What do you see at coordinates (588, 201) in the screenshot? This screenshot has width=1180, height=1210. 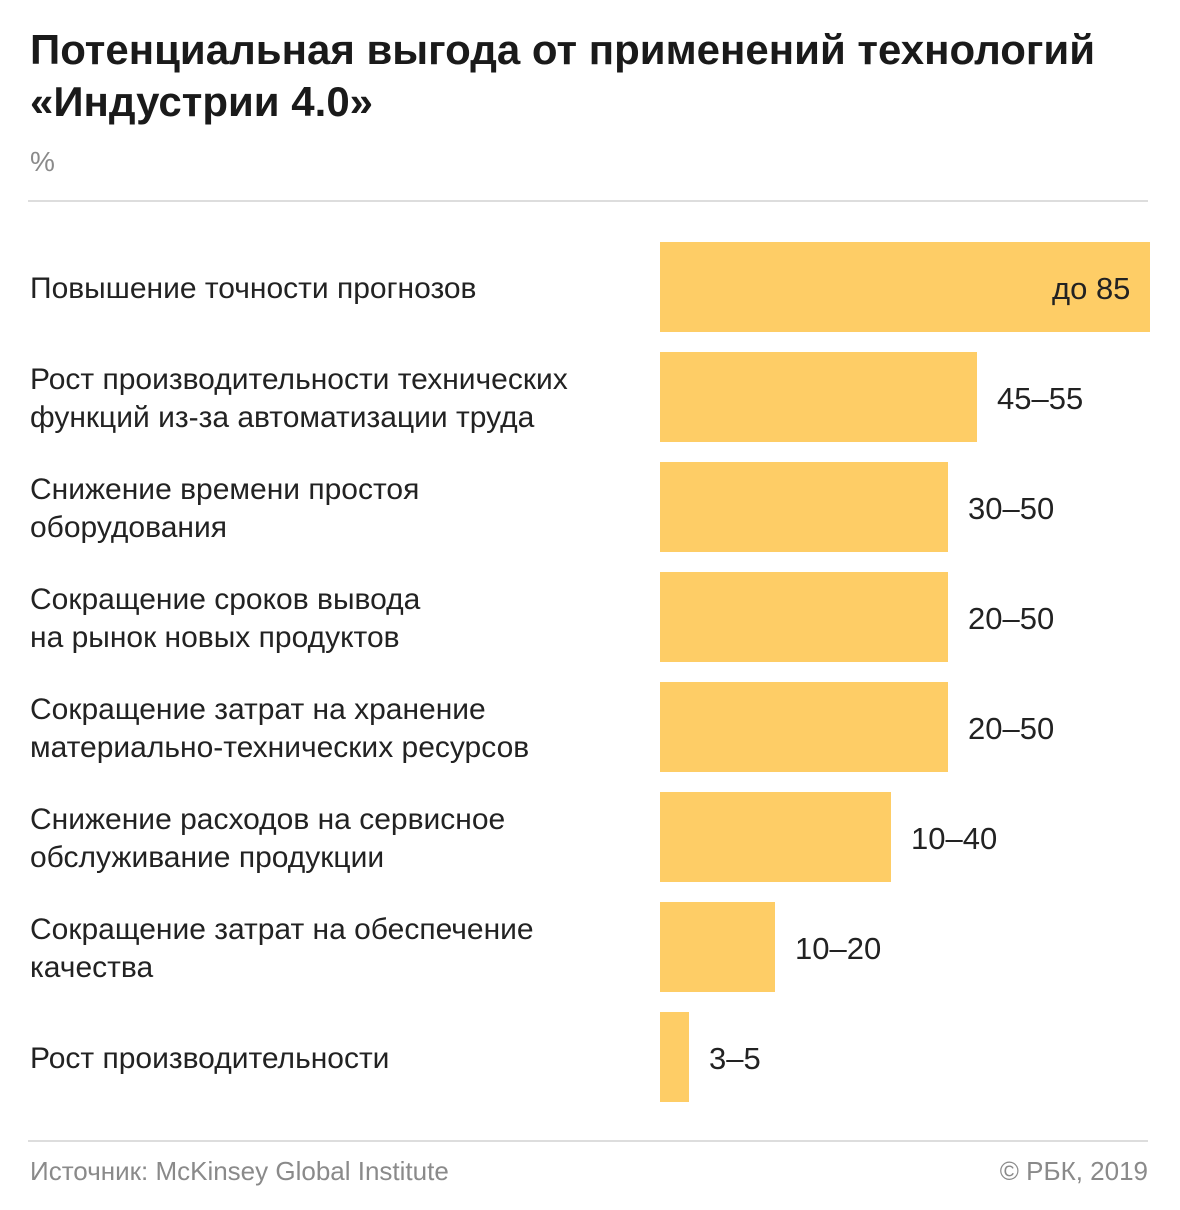 I see `top-divider` at bounding box center [588, 201].